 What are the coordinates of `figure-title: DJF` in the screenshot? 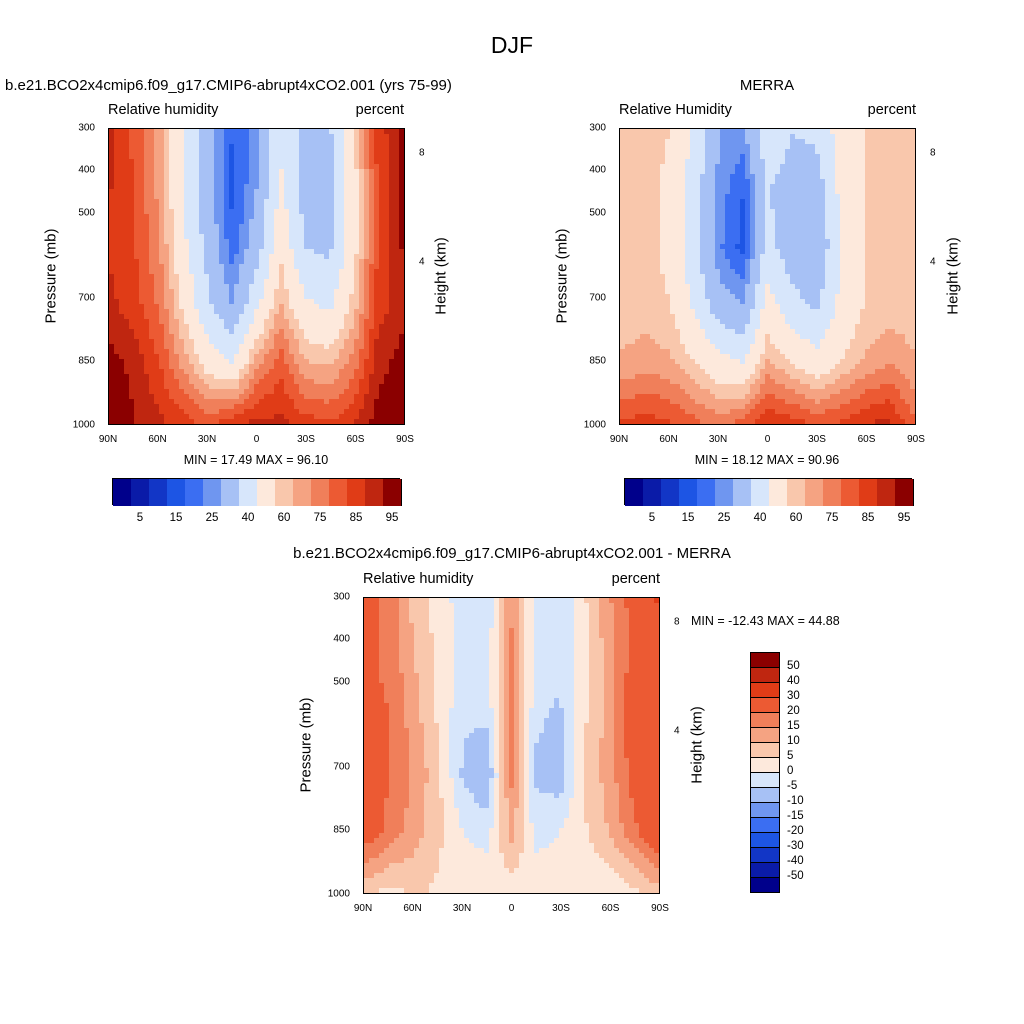 It's located at (512, 45).